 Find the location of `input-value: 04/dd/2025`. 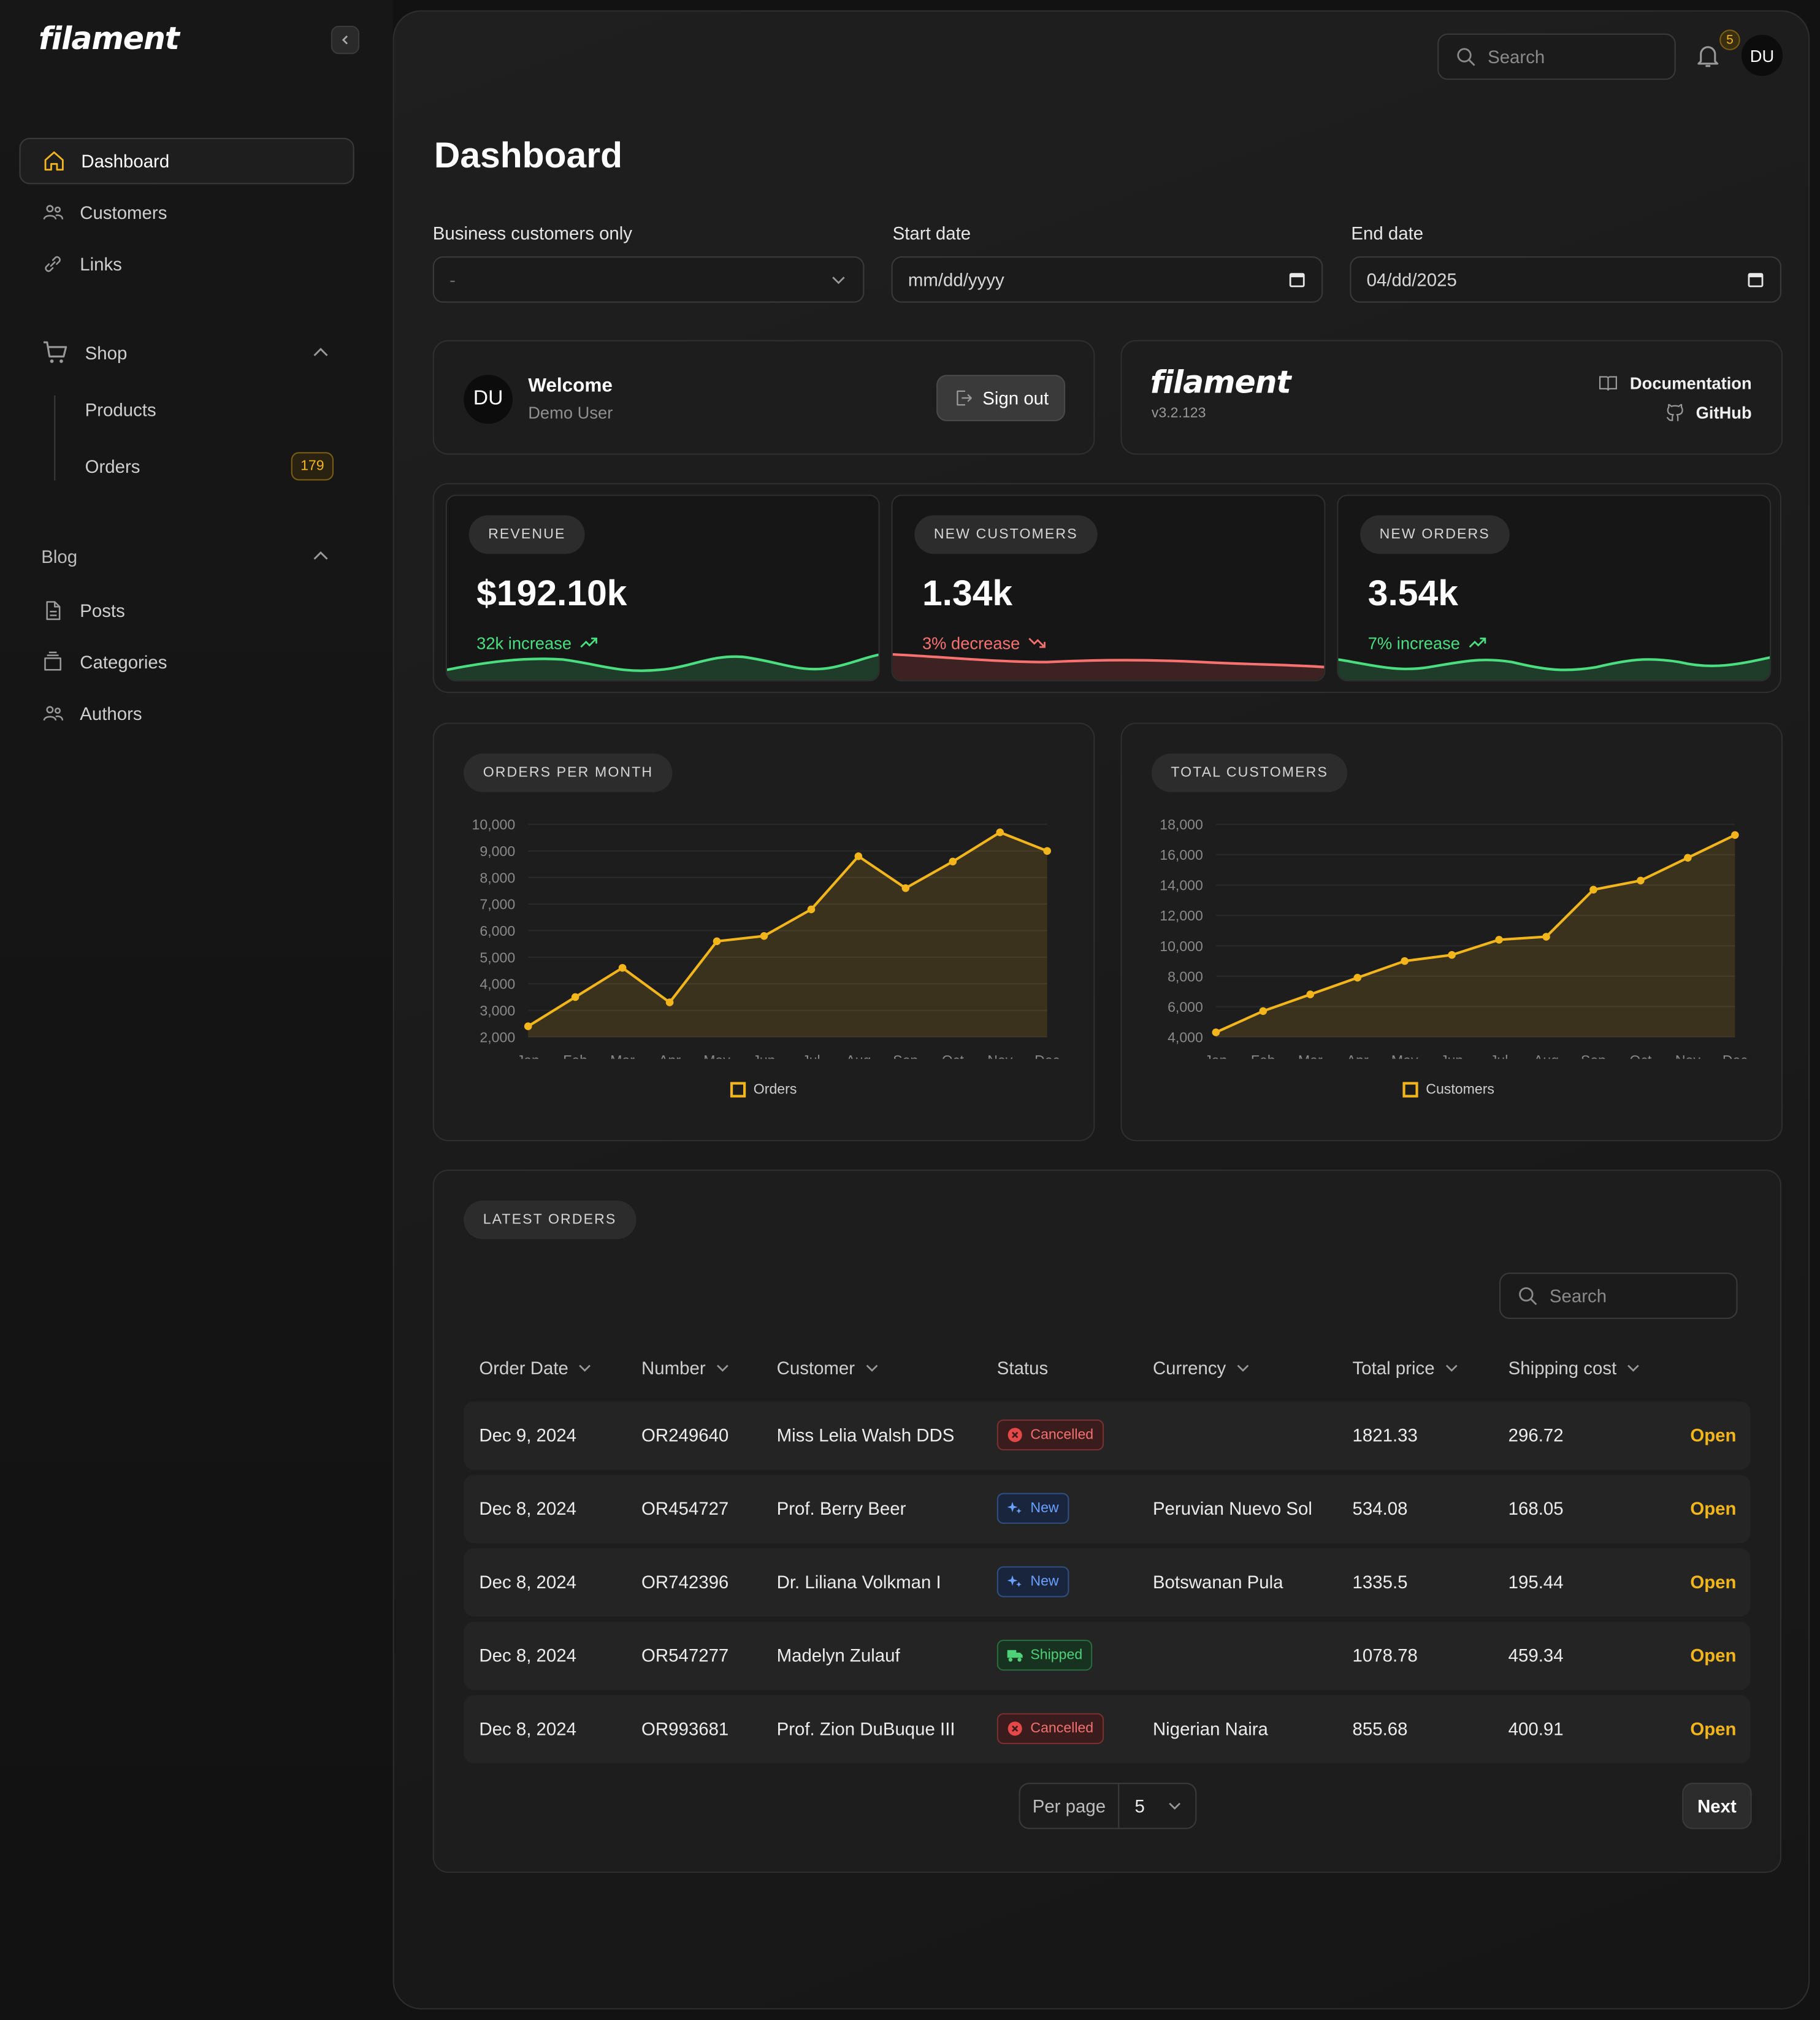

input-value: 04/dd/2025 is located at coordinates (1411, 279).